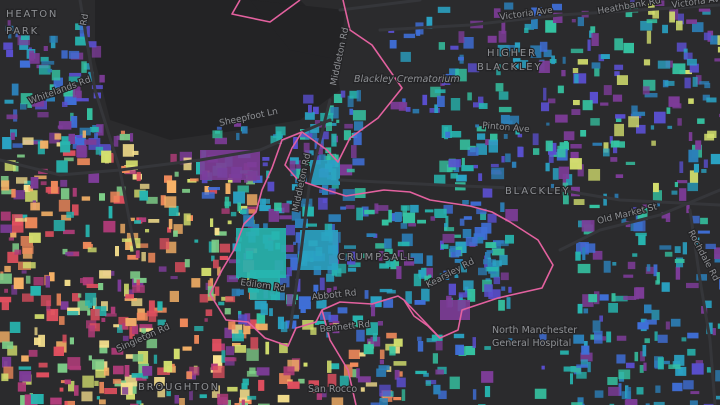 The image size is (720, 405). Describe the element at coordinates (32, 23) in the screenshot. I see `label-heaton-park: HEATON PARK` at that location.